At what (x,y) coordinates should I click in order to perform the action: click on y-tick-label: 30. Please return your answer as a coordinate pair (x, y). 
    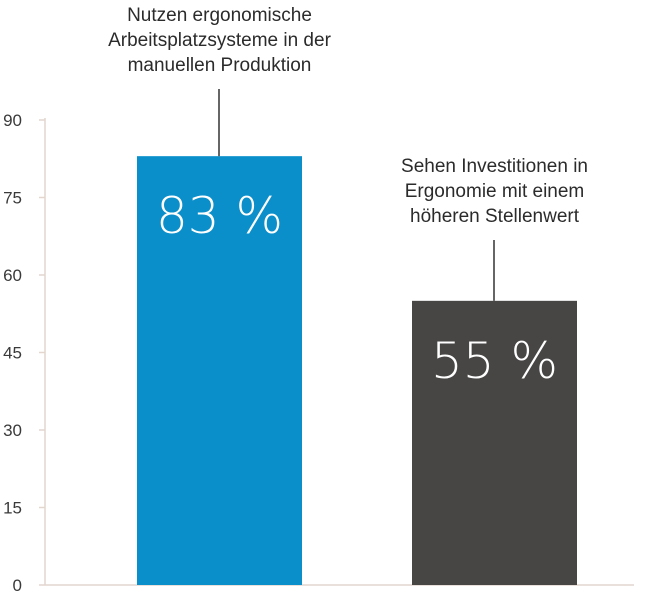
    Looking at the image, I should click on (12, 430).